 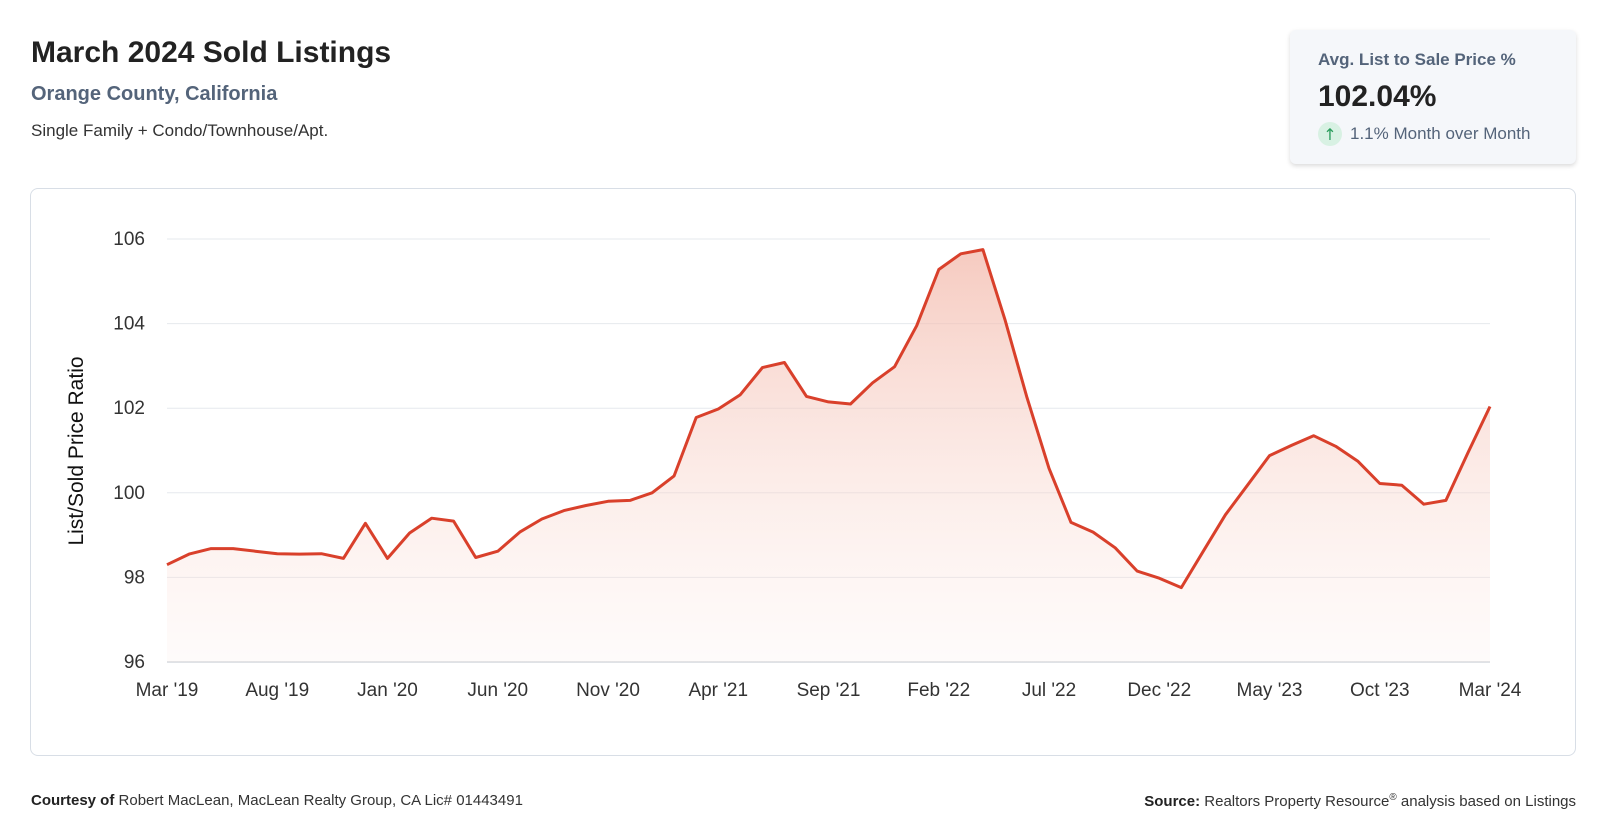 I want to click on x-tick-label: Dec '22, so click(x=1159, y=690).